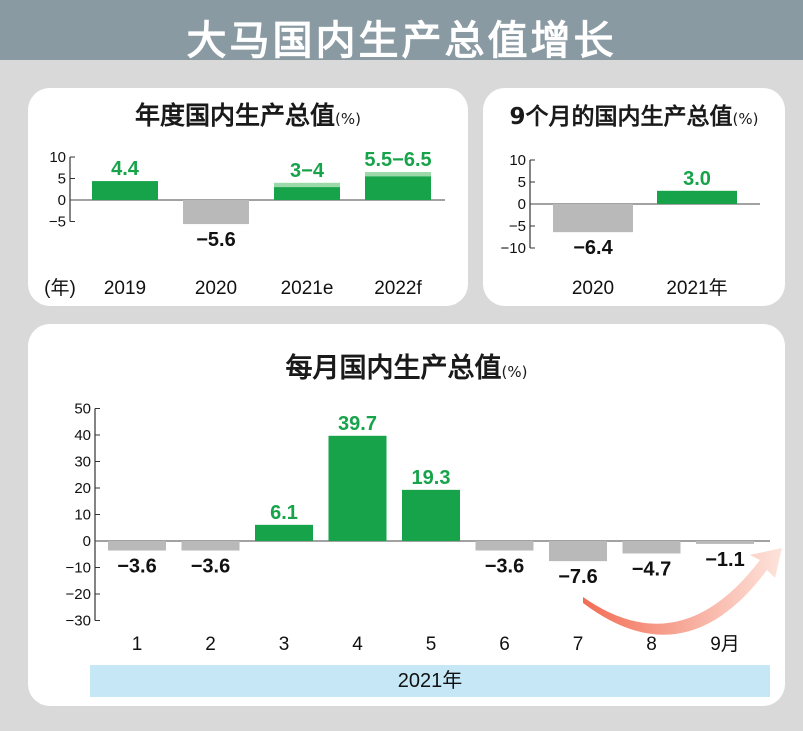  What do you see at coordinates (406, 368) in the screenshot?
I see `monthly-chart-title: 每月国内生产总值(%)` at bounding box center [406, 368].